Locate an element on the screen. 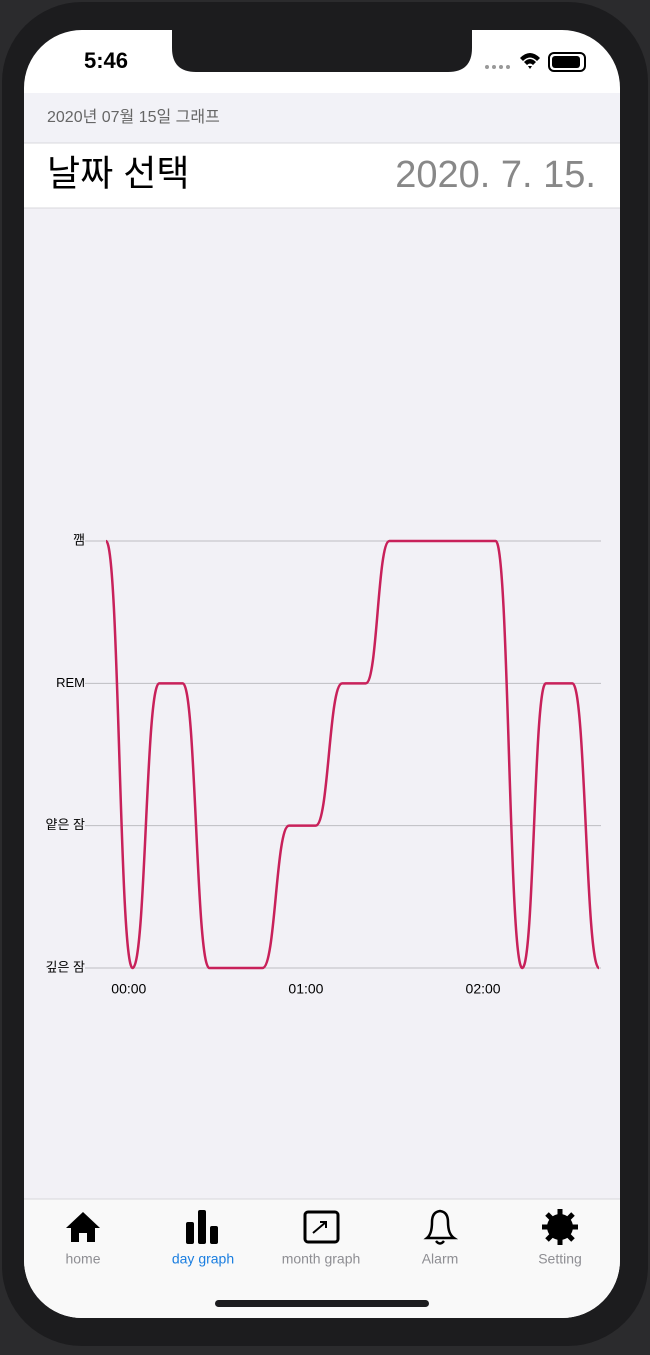  notch is located at coordinates (322, 51).